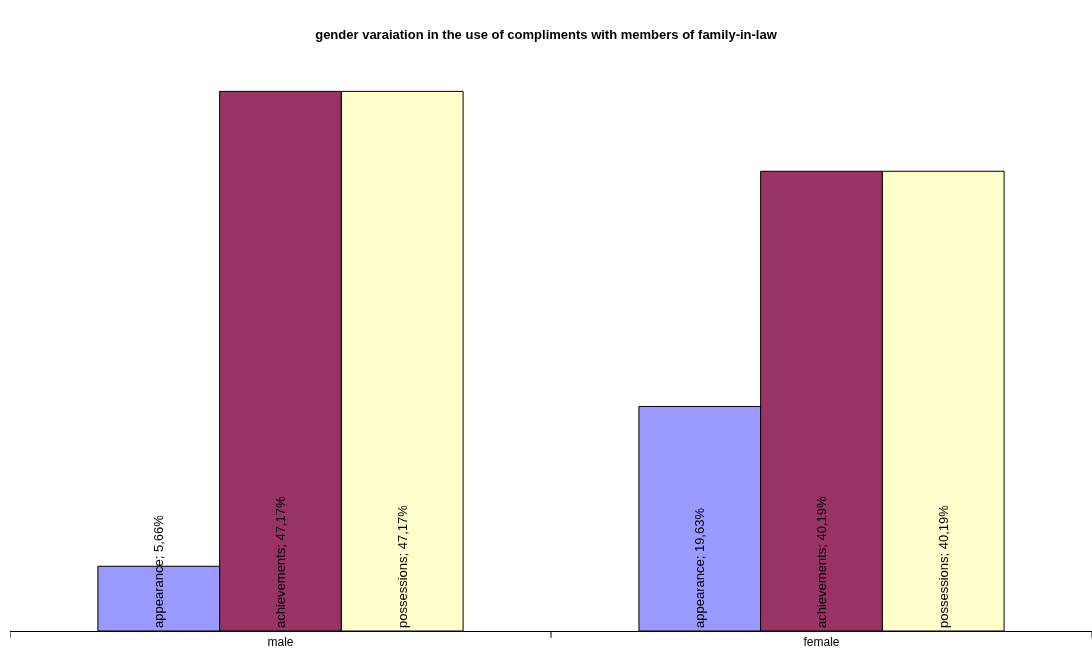 The height and width of the screenshot is (661, 1092). What do you see at coordinates (280, 562) in the screenshot?
I see `data-label: achievements; 47,17%` at bounding box center [280, 562].